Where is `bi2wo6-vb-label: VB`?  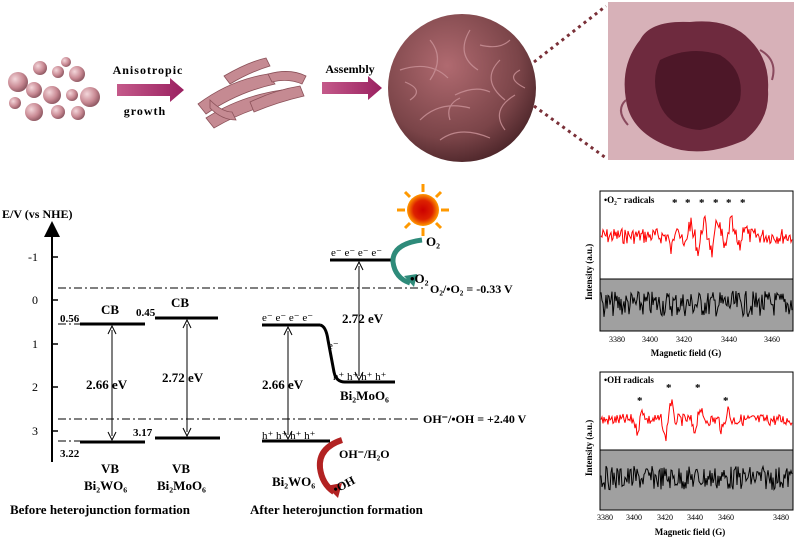 bi2wo6-vb-label: VB is located at coordinates (110, 468).